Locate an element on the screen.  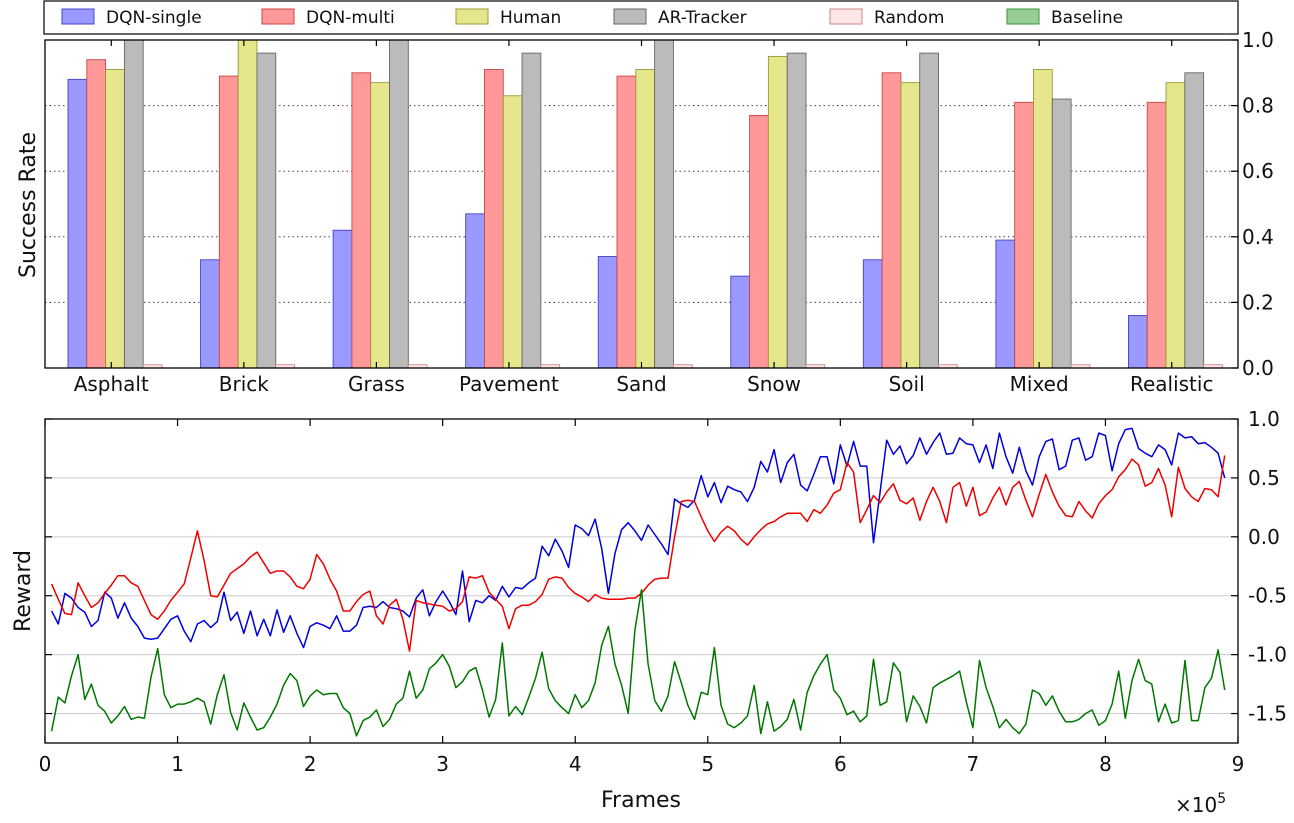
bar-human-mixed is located at coordinates (1043, 219).